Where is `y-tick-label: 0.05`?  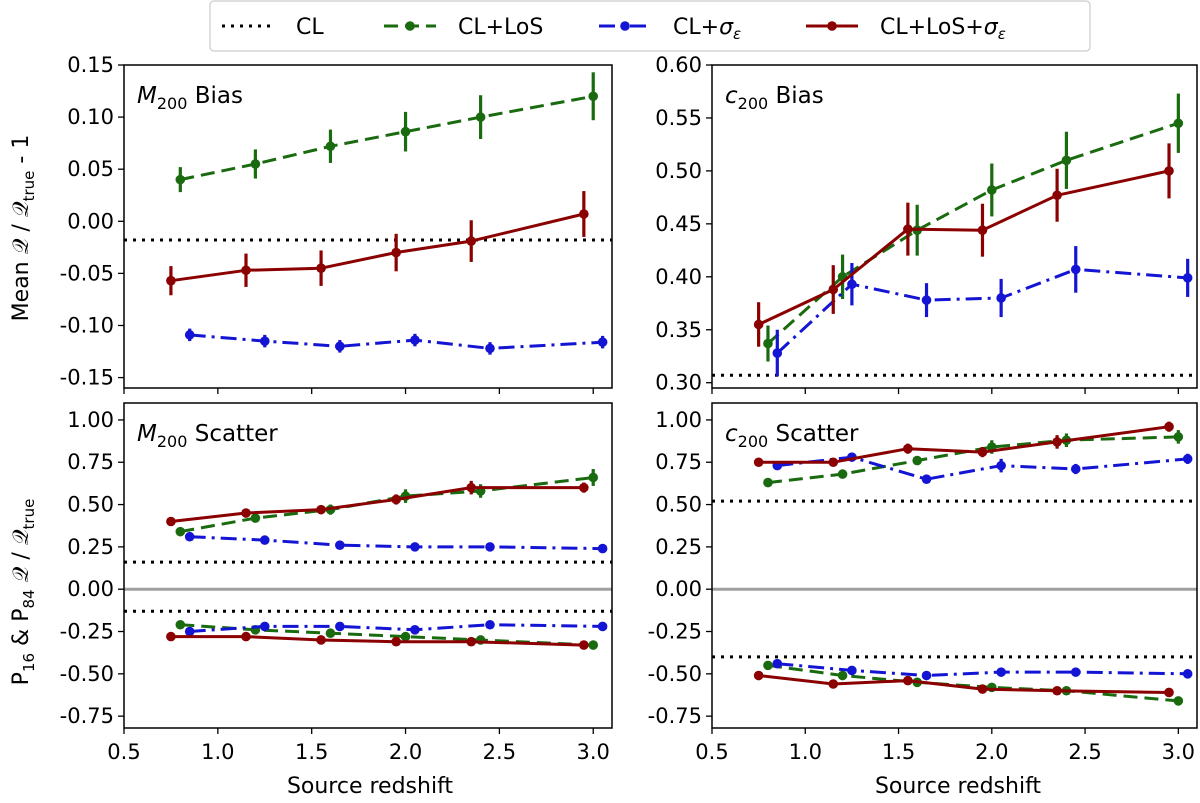
y-tick-label: 0.05 is located at coordinates (90, 169).